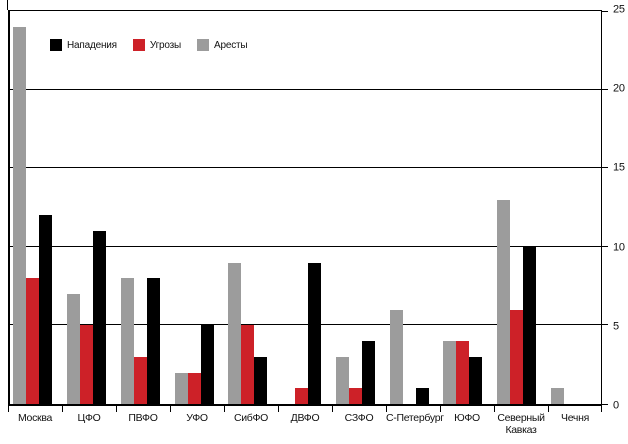 The height and width of the screenshot is (444, 628). What do you see at coordinates (92, 45) in the screenshot?
I see `legend-label: Нападения` at bounding box center [92, 45].